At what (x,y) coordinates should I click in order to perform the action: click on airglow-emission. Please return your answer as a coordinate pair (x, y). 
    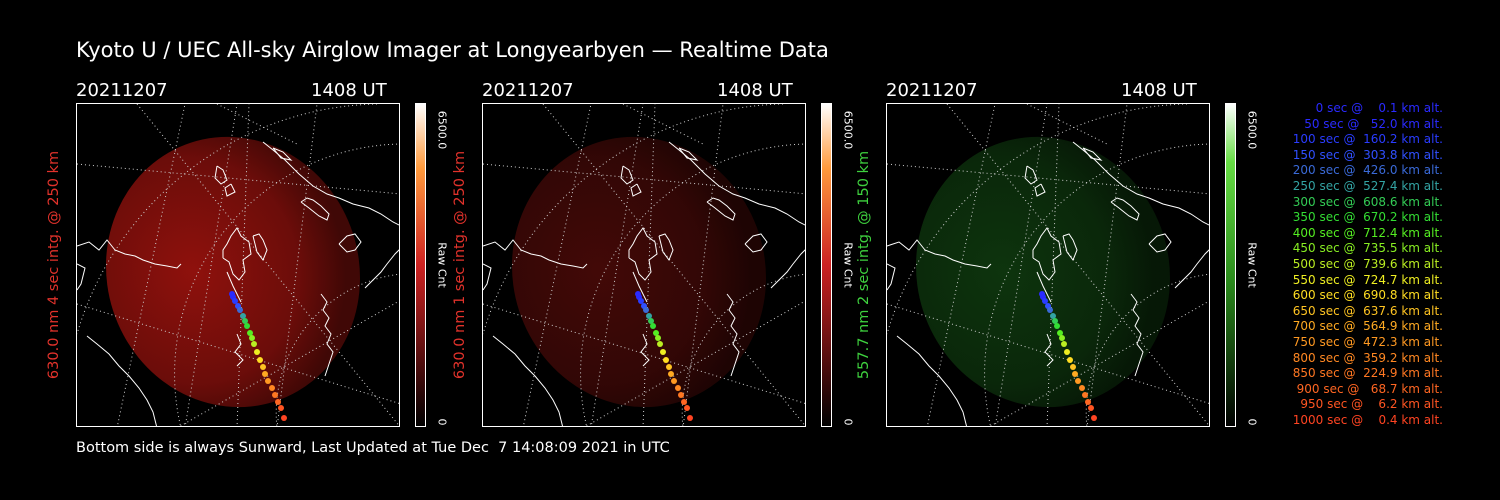
    Looking at the image, I should click on (1043, 272).